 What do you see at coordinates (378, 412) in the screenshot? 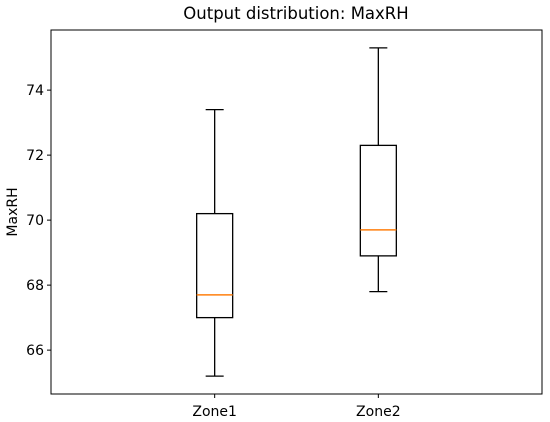
I see `x-tick-label: Zone2` at bounding box center [378, 412].